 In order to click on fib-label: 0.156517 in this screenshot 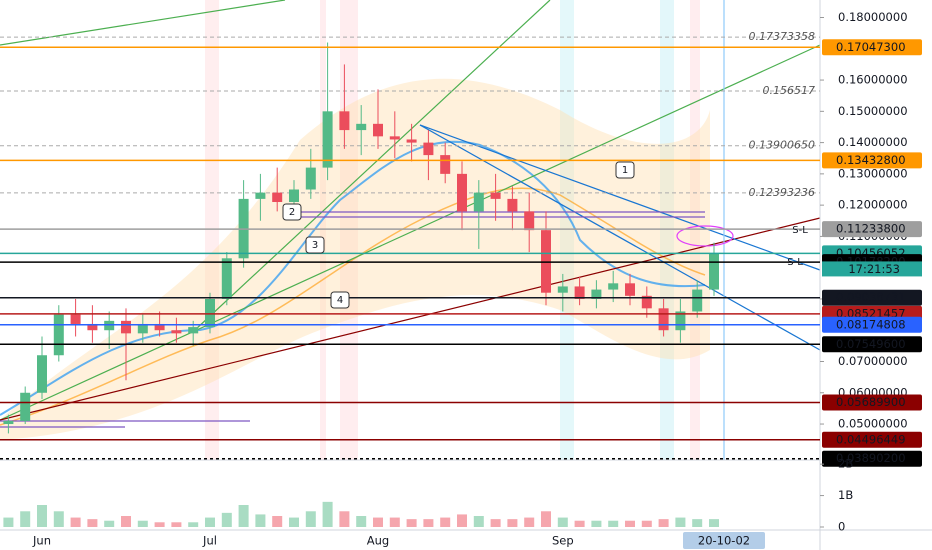, I will do `click(789, 90)`.